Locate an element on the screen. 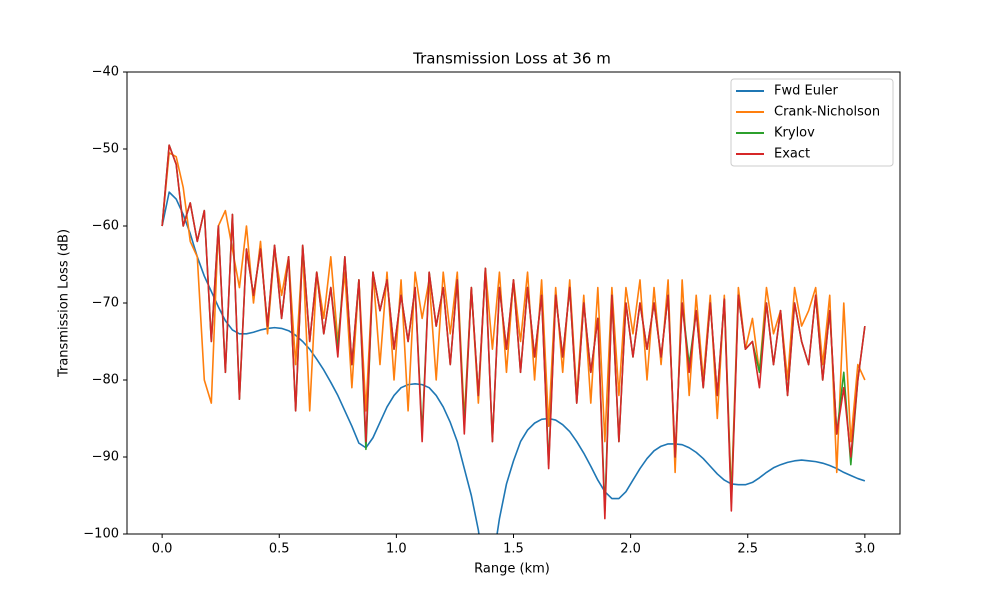  x-tick-label: 2.0 is located at coordinates (630, 549).